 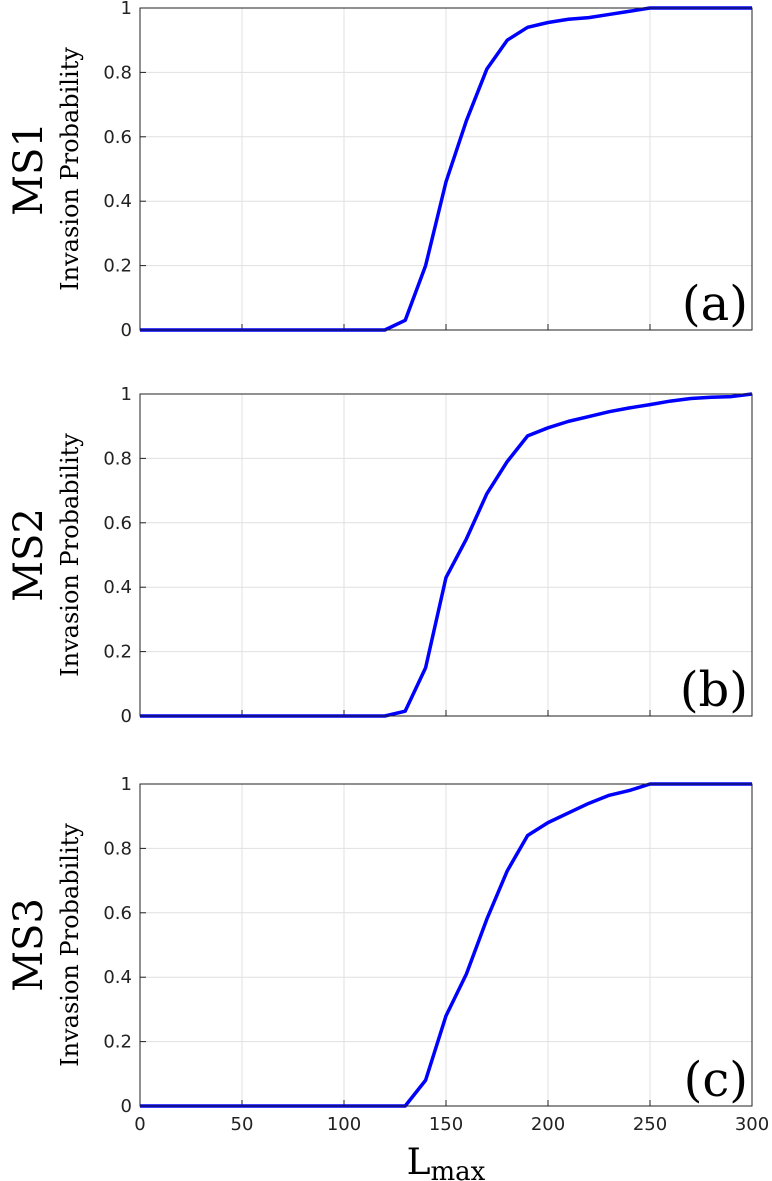 I want to click on x-axis-label-main: L, so click(x=419, y=1161).